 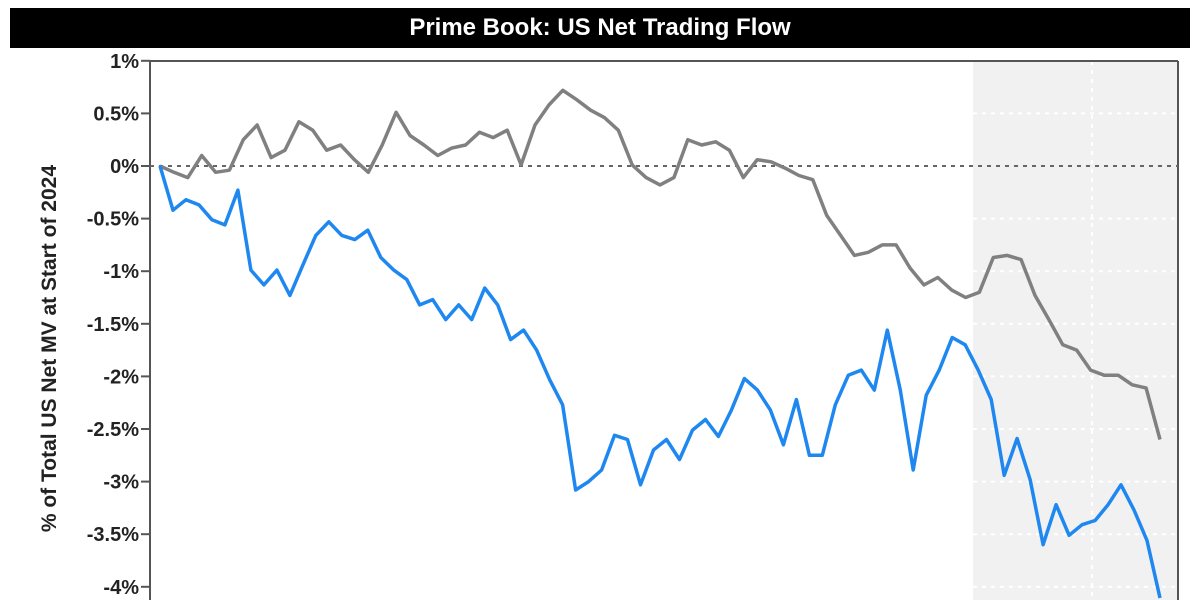 What do you see at coordinates (49, 348) in the screenshot?
I see `y-axis-label: % of Total US Net MV at Start of 2024` at bounding box center [49, 348].